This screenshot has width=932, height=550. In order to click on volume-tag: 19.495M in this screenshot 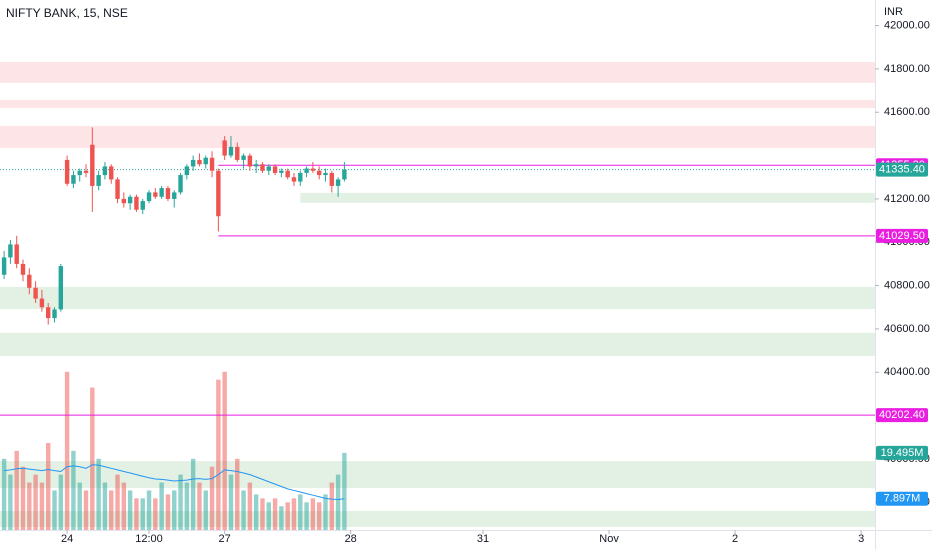, I will do `click(902, 453)`.